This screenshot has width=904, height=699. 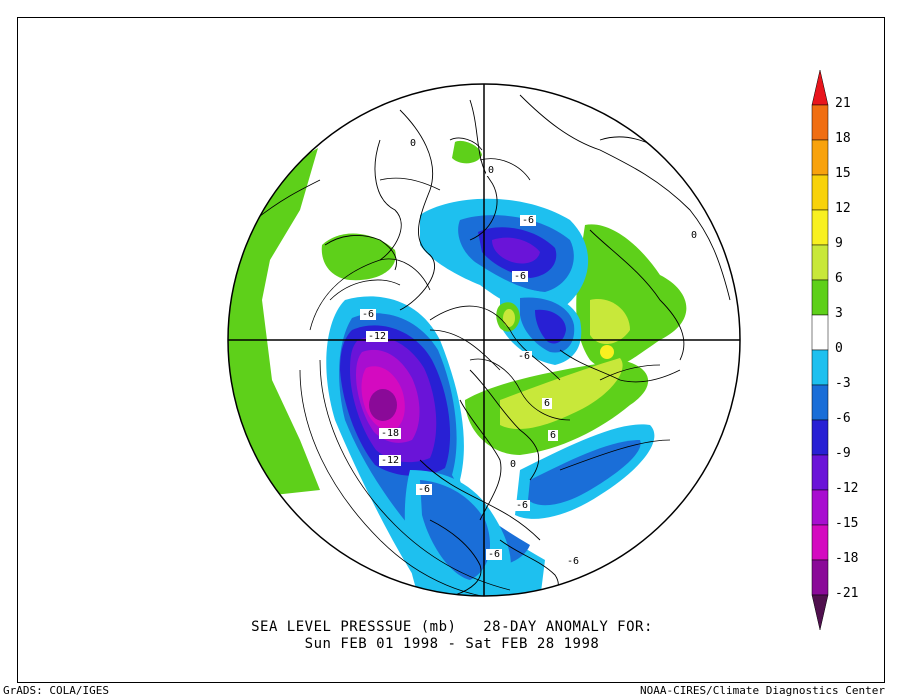 What do you see at coordinates (584, 473) in the screenshot?
I see `blue-atlantic-arc` at bounding box center [584, 473].